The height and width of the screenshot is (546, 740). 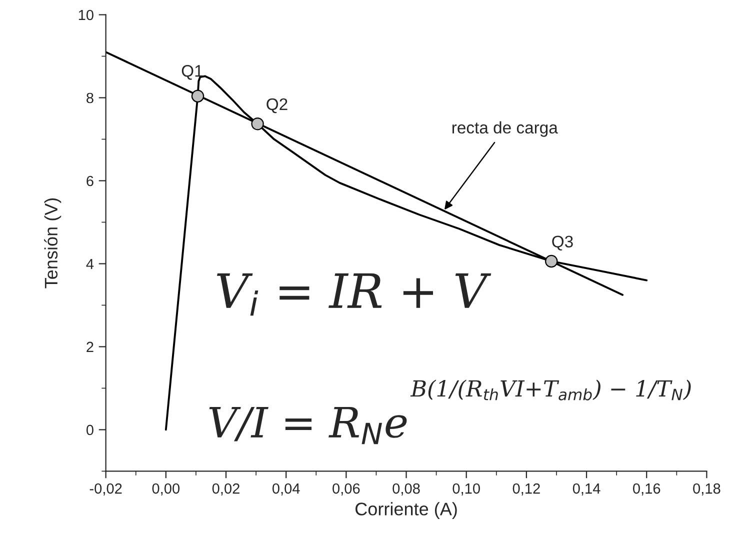 I want to click on annotation: V/I = R$_{N}$e, so click(x=308, y=425).